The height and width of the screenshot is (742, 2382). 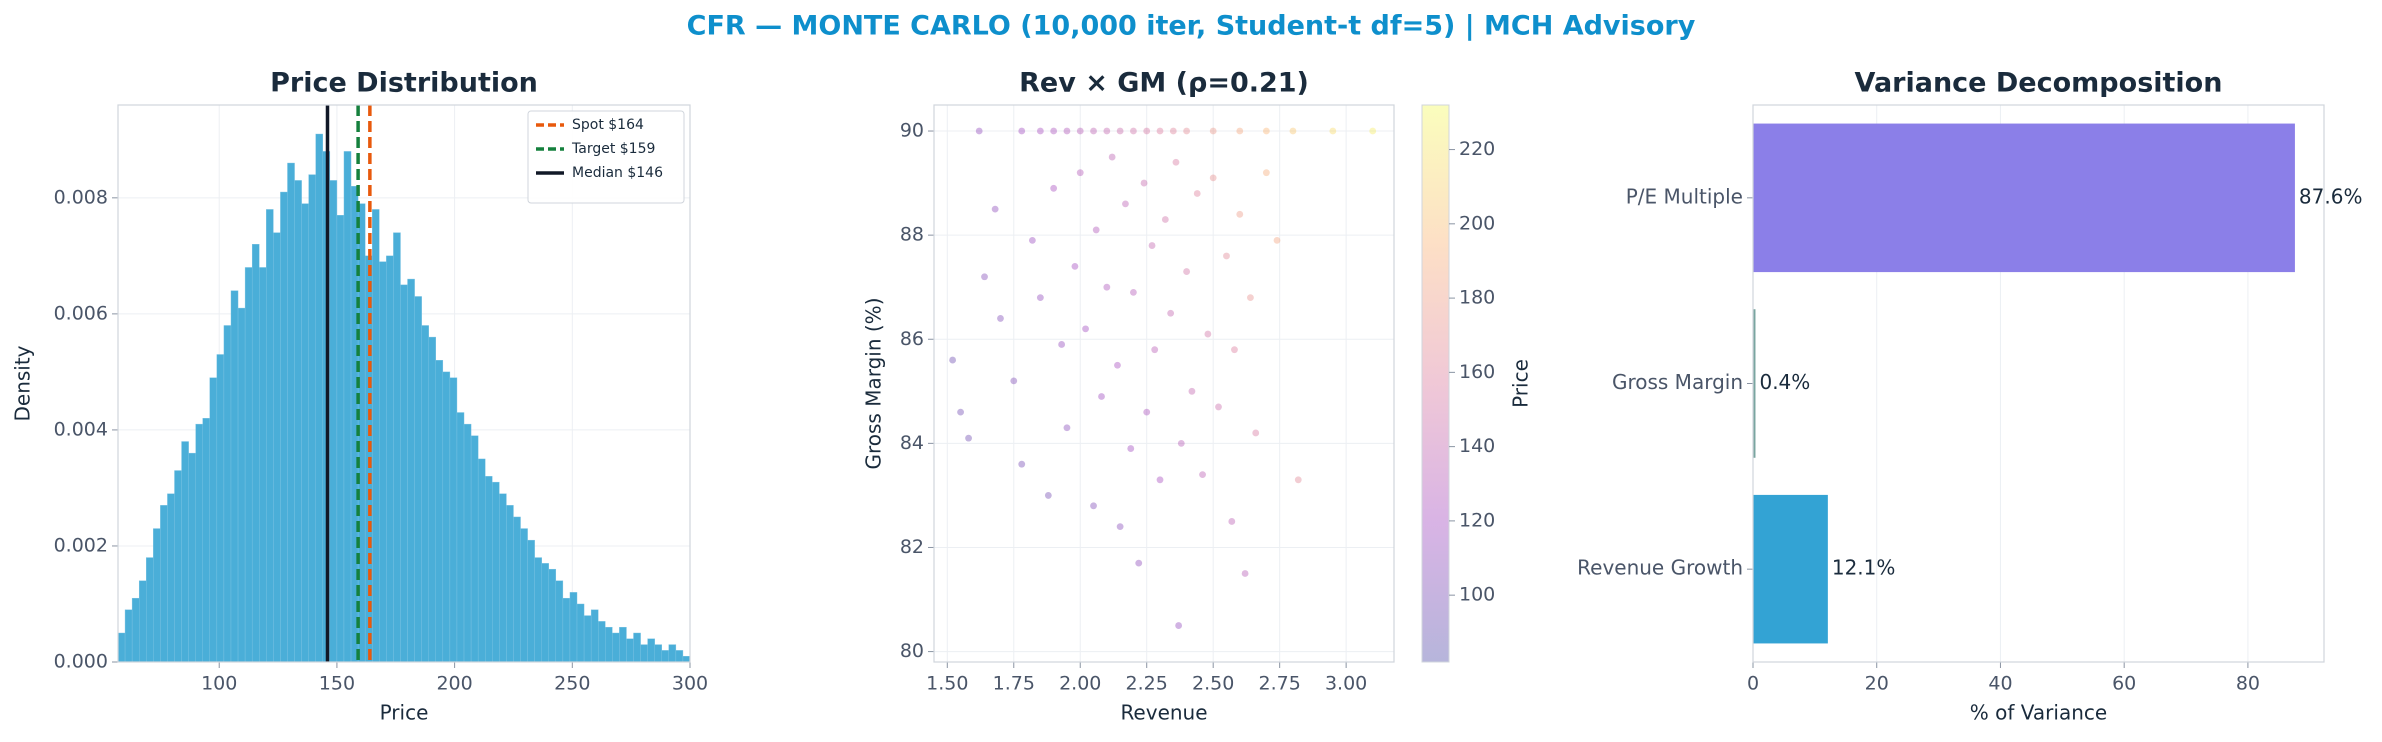 What do you see at coordinates (1477, 298) in the screenshot?
I see `colorbar-tick-label: 180` at bounding box center [1477, 298].